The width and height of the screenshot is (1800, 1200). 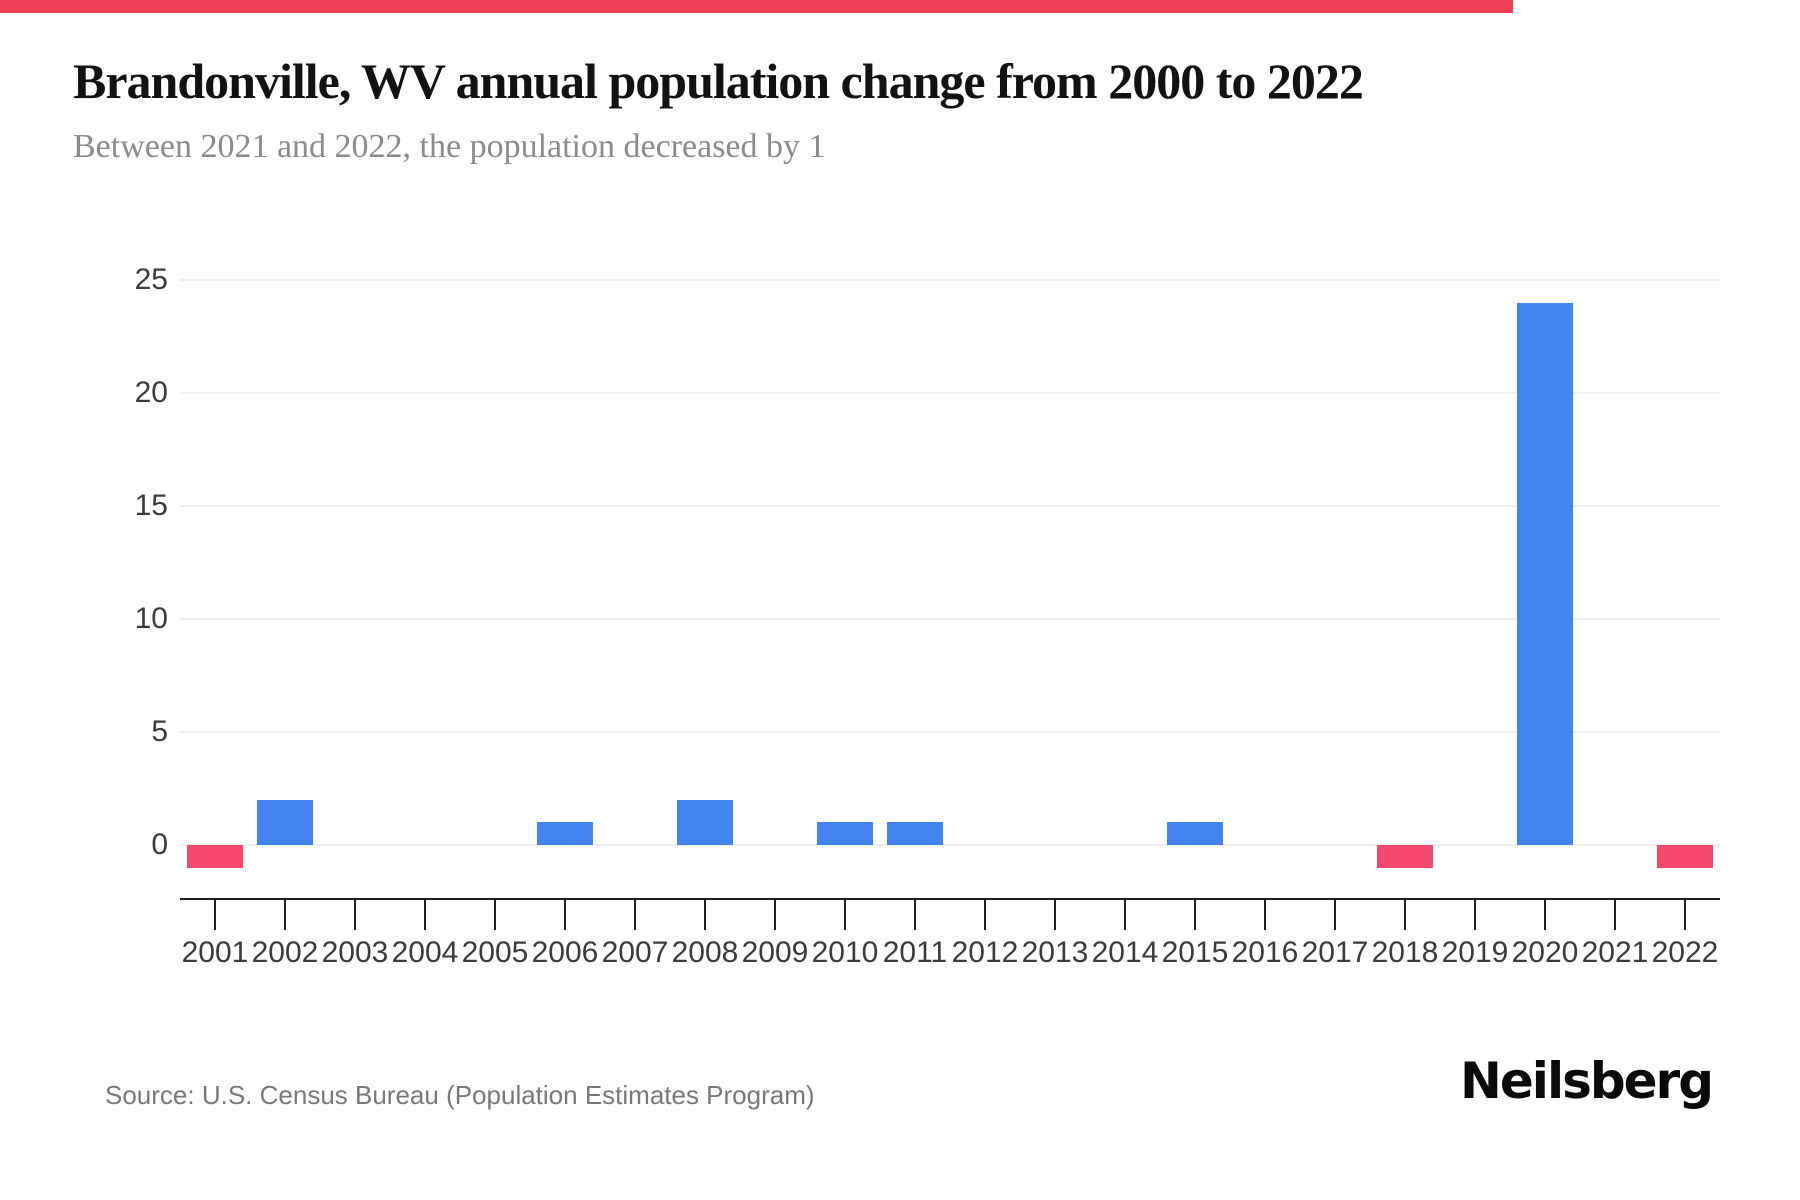 What do you see at coordinates (495, 952) in the screenshot?
I see `x-tick-label-2005: 2005` at bounding box center [495, 952].